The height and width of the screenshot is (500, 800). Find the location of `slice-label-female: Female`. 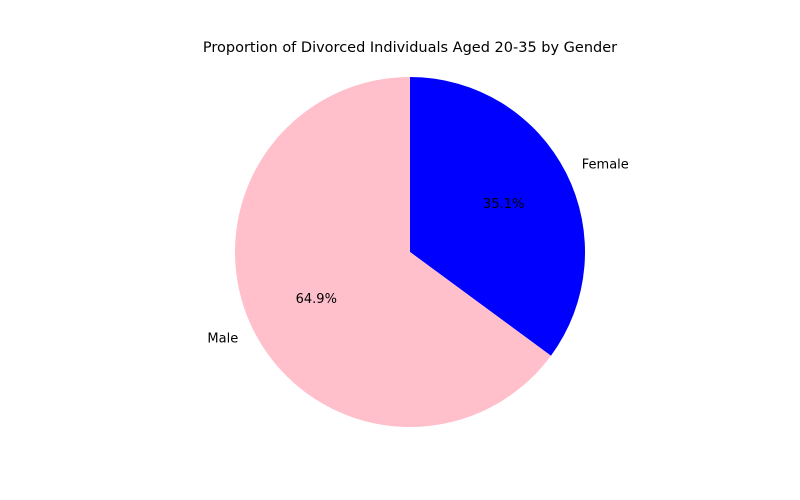

slice-label-female: Female is located at coordinates (605, 165).